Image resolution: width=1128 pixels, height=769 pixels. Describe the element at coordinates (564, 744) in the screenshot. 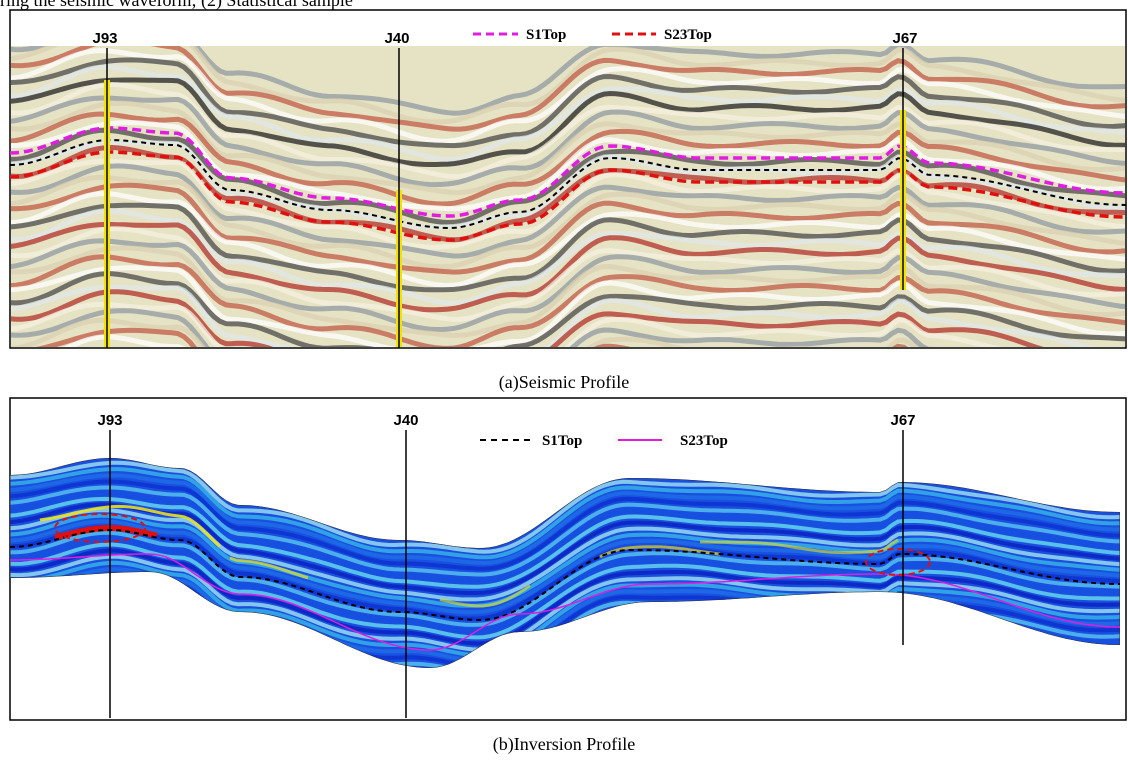

I see `caption: (b)Inversion Profile` at that location.